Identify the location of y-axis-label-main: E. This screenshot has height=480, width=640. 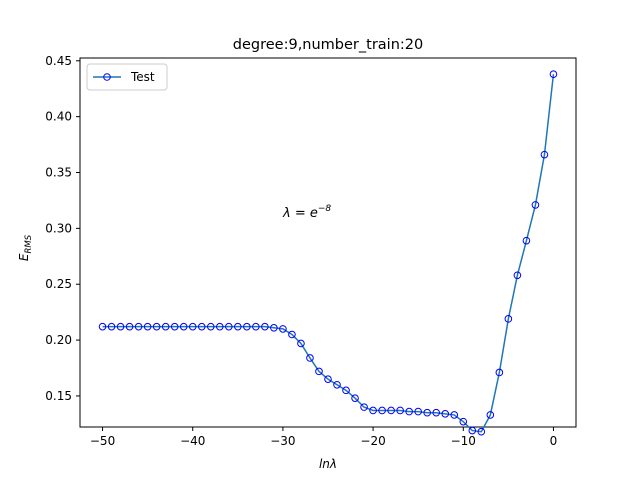
(24, 257).